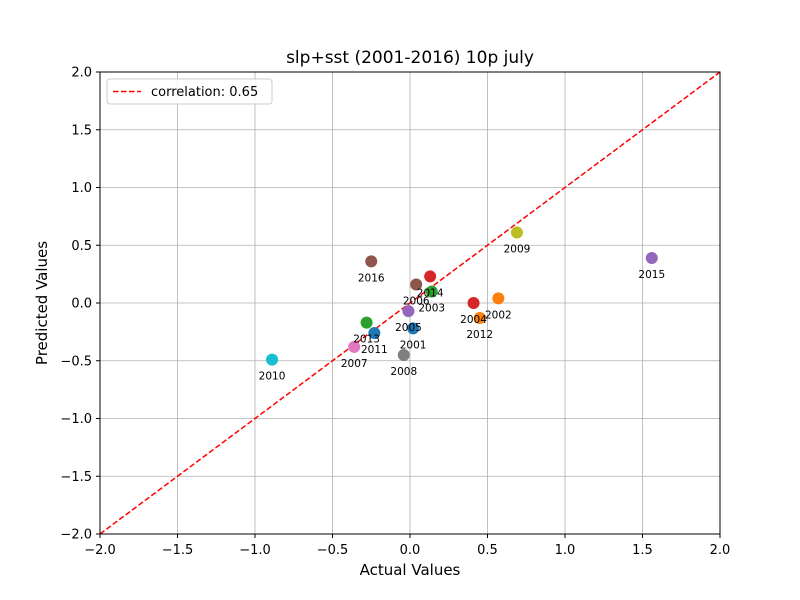 This screenshot has width=800, height=600. I want to click on data-point-2003, so click(431, 291).